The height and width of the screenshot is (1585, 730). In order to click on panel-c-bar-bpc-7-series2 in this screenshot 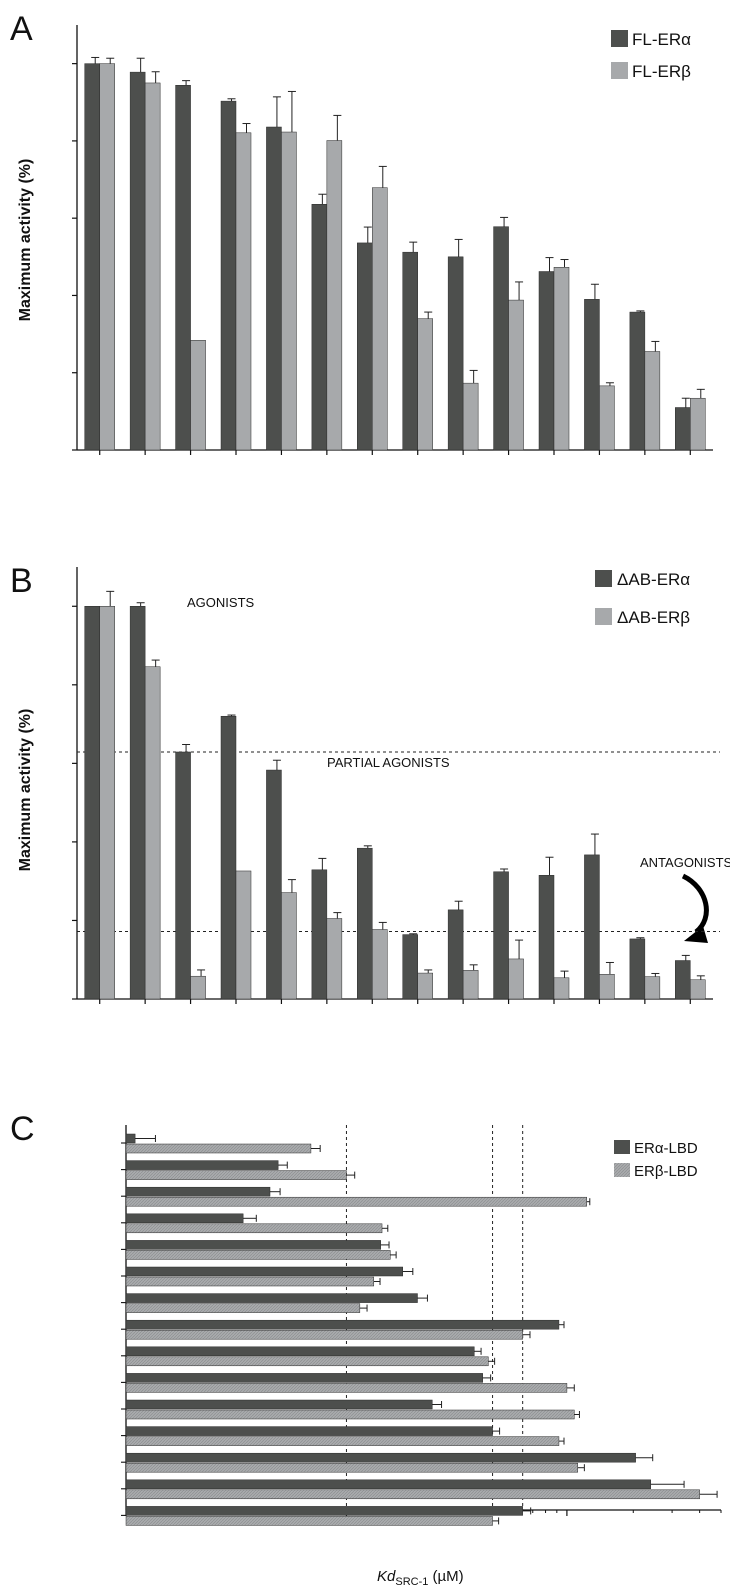, I will do `click(324, 1334)`.